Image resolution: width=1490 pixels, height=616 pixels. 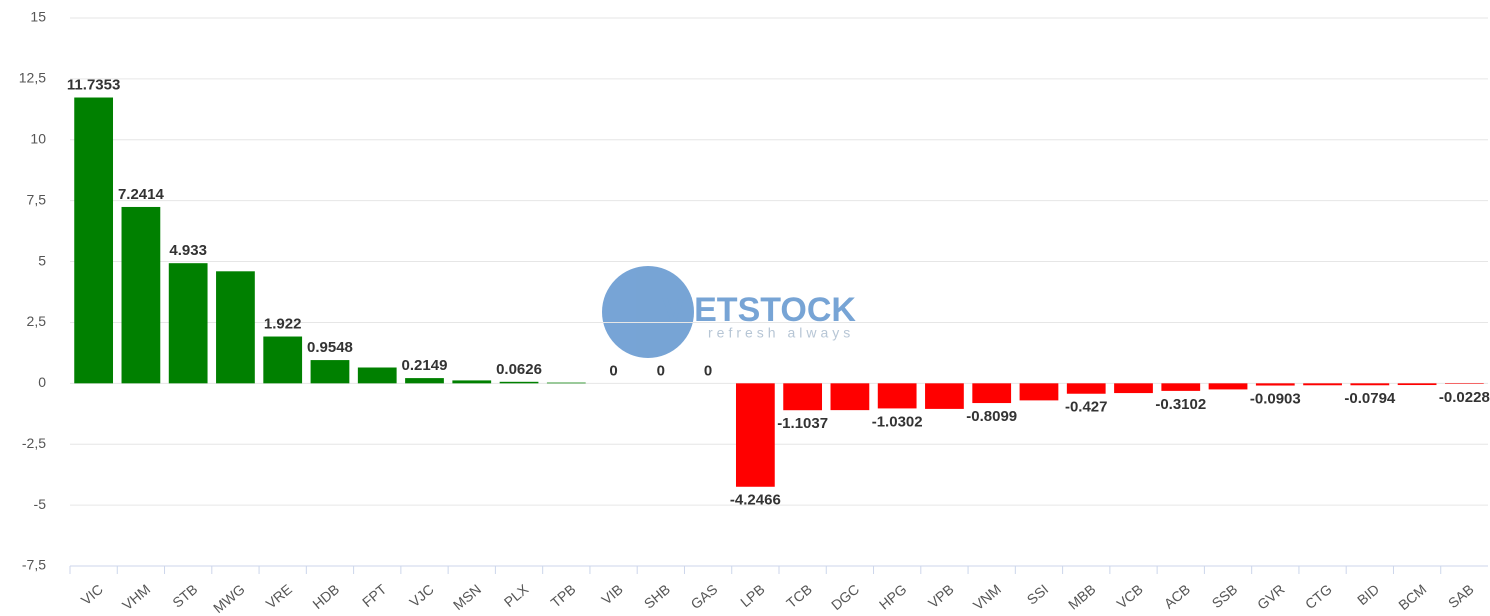 What do you see at coordinates (136, 597) in the screenshot?
I see `x-tick-label: VHM` at bounding box center [136, 597].